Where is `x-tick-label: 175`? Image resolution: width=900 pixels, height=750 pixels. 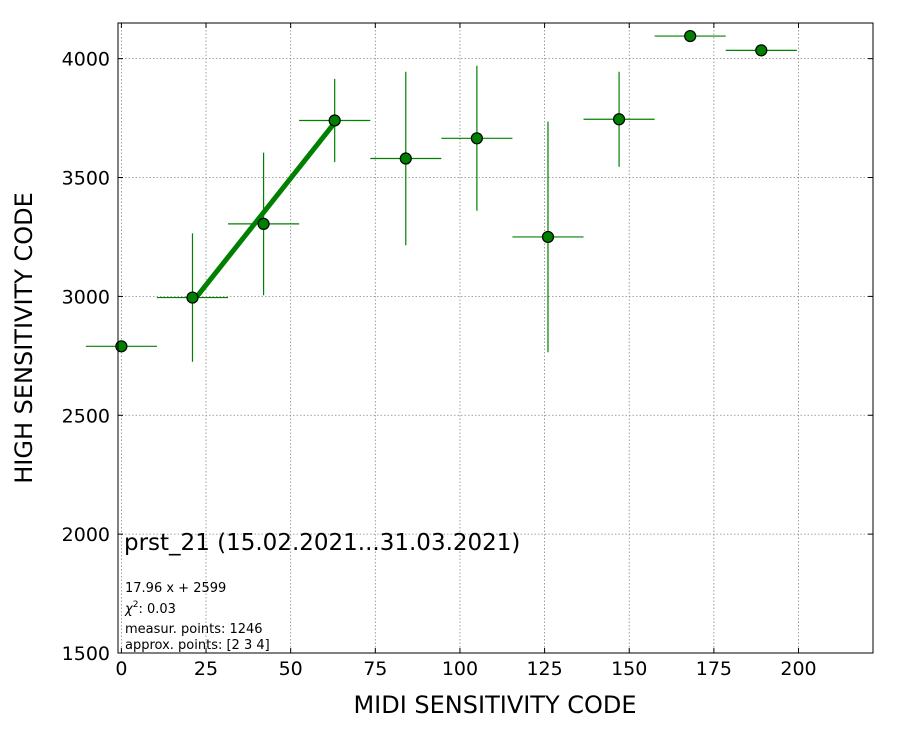 x-tick-label: 175 is located at coordinates (714, 669).